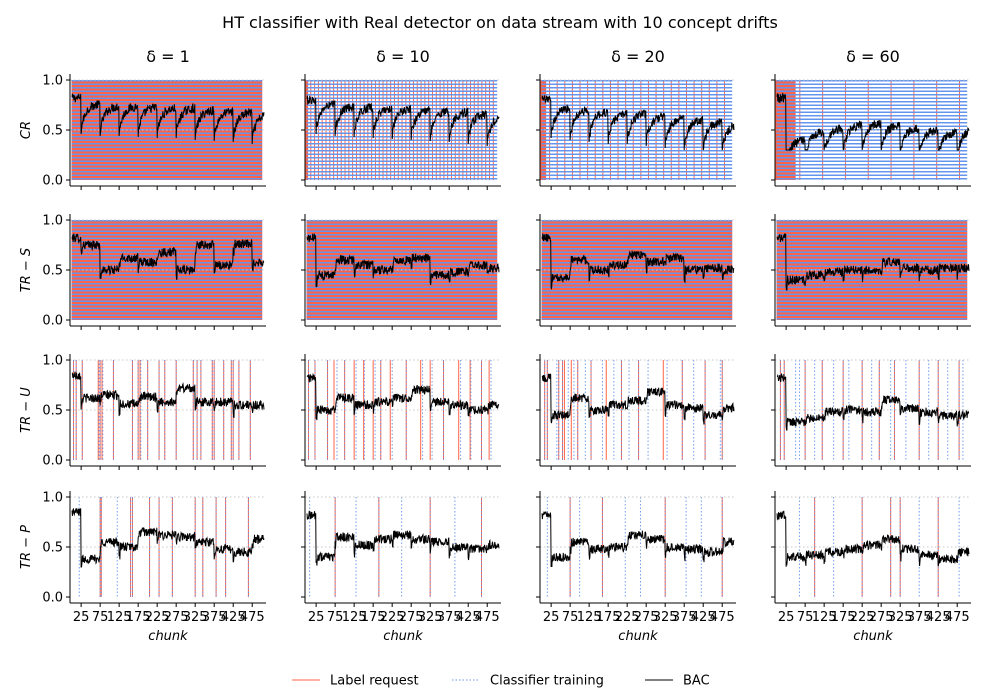  I want to click on panel-r1-c2, so click(636, 272).